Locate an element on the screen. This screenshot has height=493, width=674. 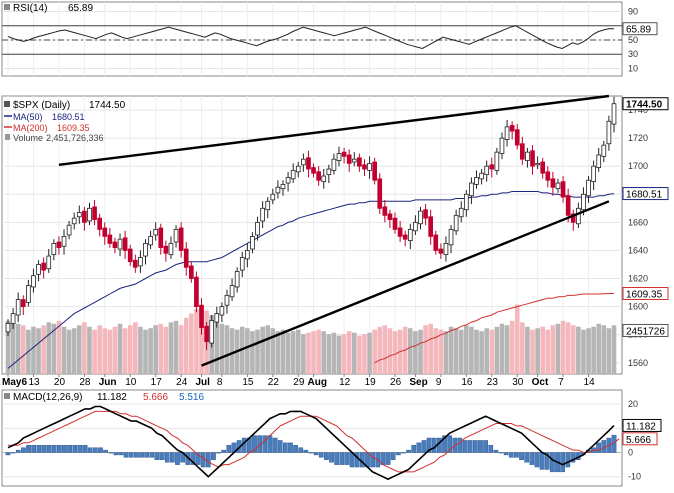
price-tick-label: 1560 is located at coordinates (638, 363).